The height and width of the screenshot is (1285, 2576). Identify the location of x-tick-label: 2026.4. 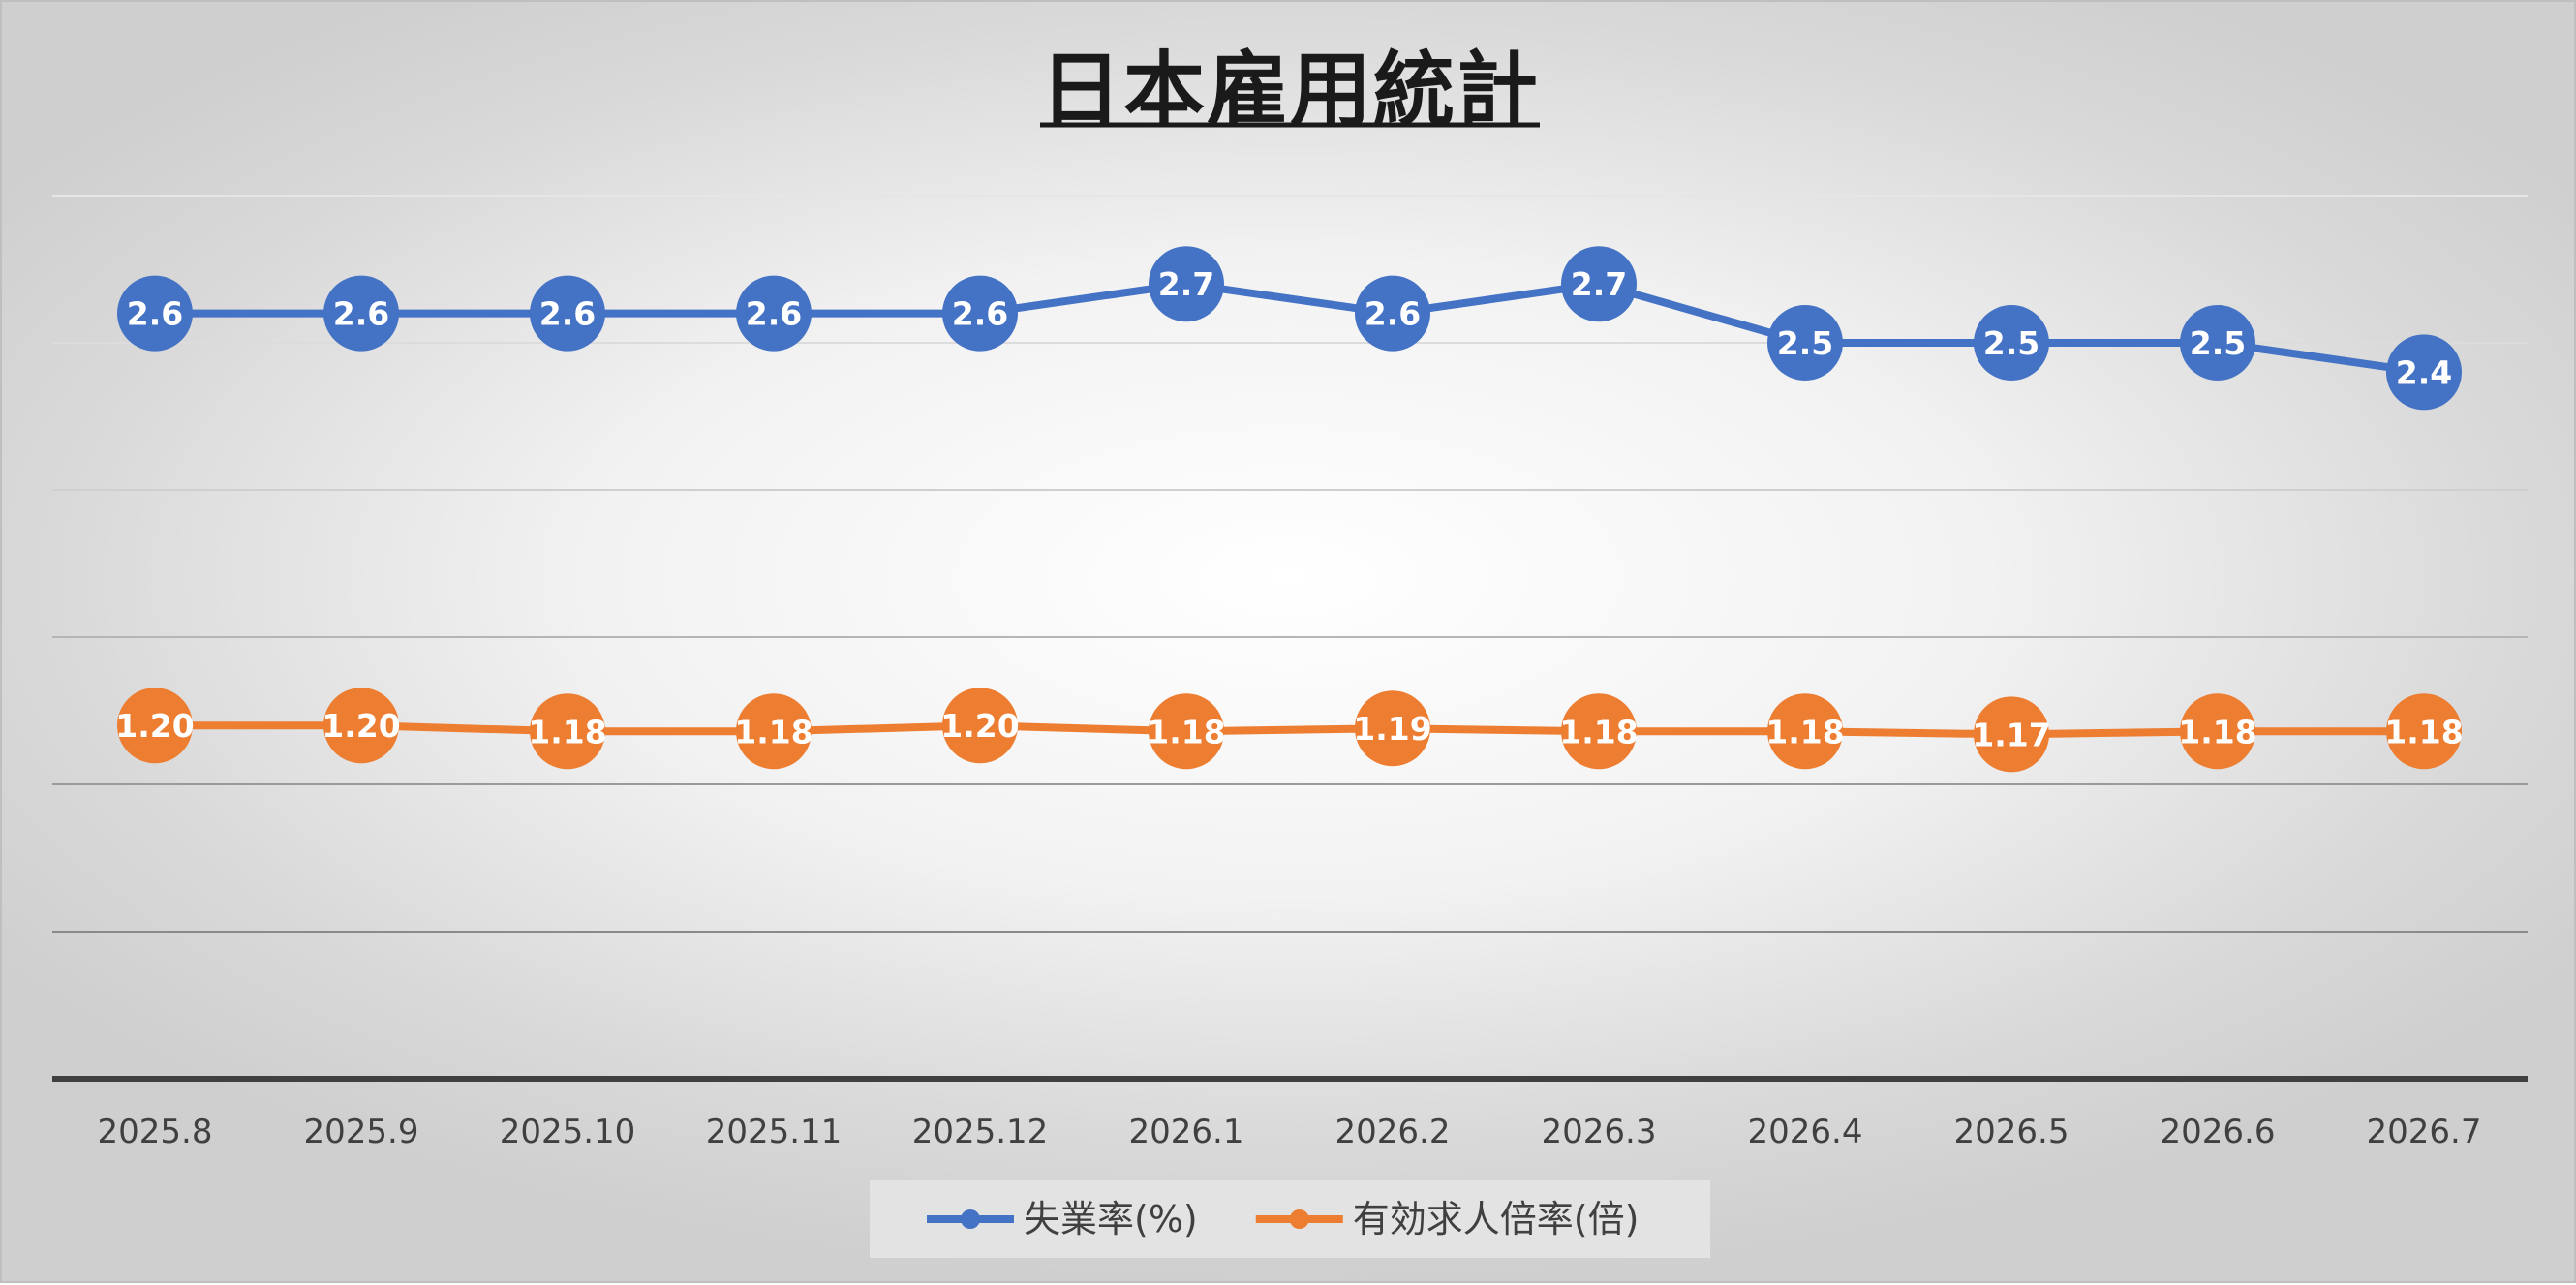
(1805, 1132).